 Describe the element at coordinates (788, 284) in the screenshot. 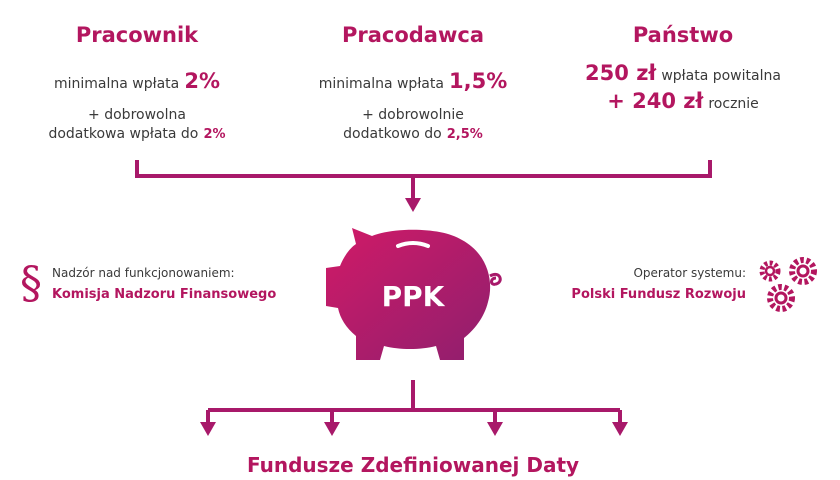

I see `gears-icon` at that location.